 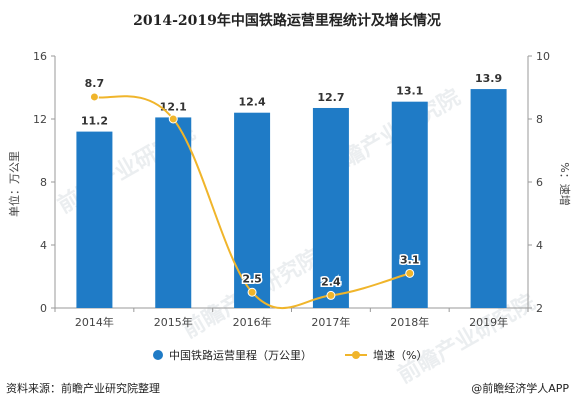 I want to click on footer-credit: @前瞻经济学人APP, so click(x=520, y=388).